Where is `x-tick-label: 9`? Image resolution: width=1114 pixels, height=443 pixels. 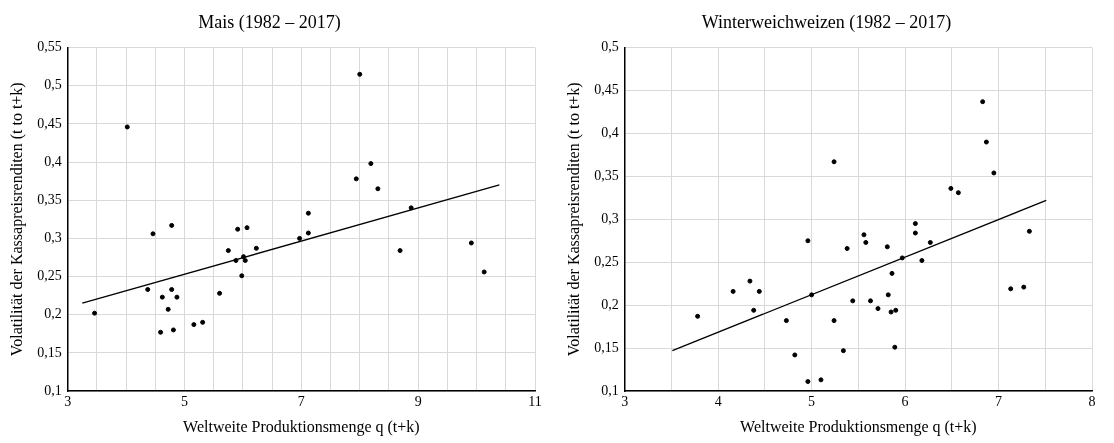
x-tick-label: 9 is located at coordinates (418, 402).